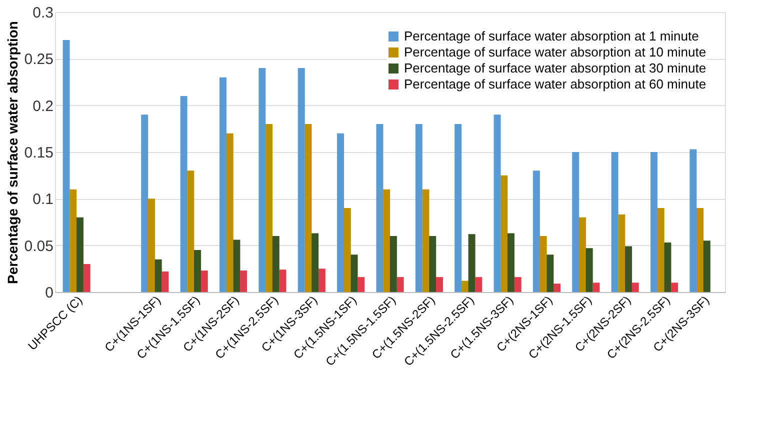  What do you see at coordinates (555, 68) in the screenshot?
I see `legend-label: Percentage of surface water absorption at 30 minute` at bounding box center [555, 68].